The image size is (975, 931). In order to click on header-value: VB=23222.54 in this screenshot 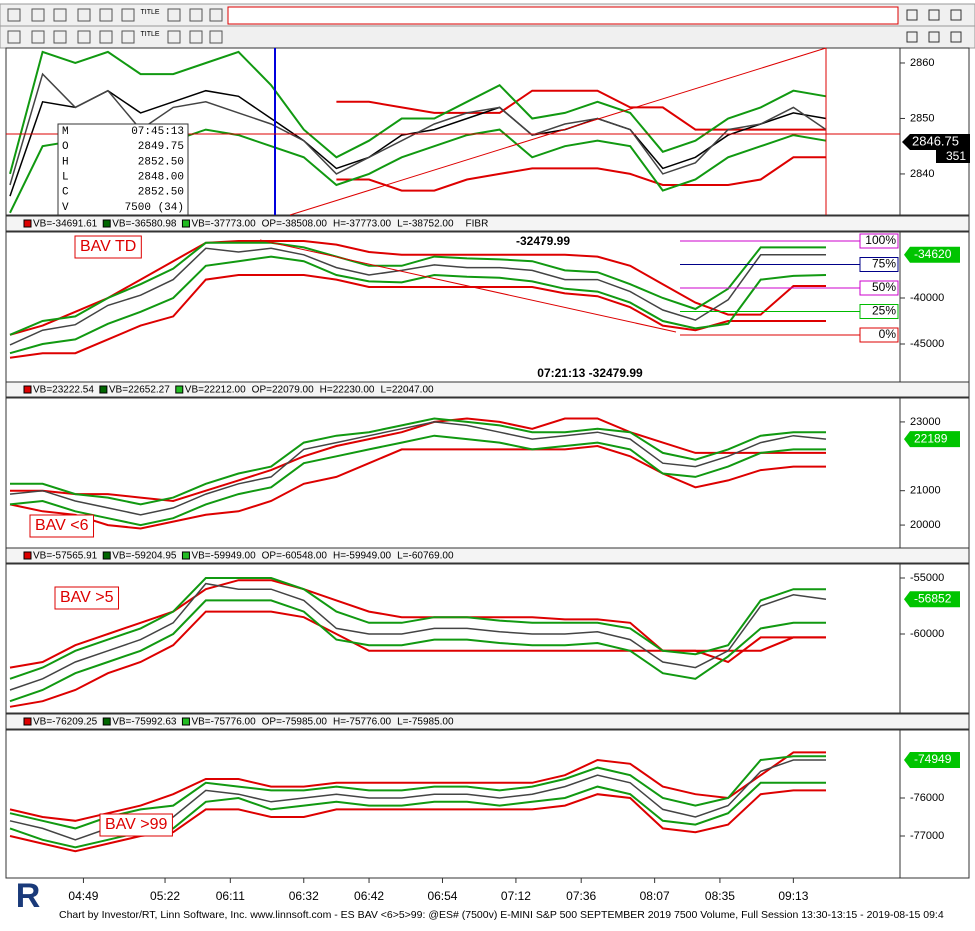, I will do `click(63, 390)`.